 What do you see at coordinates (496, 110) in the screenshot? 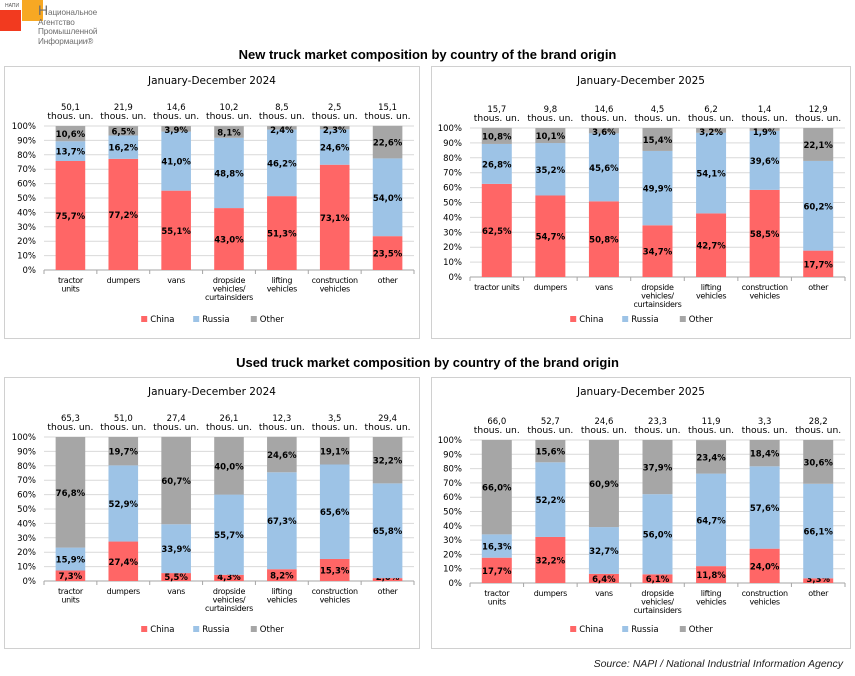
I see `total-value-label: 15,7` at bounding box center [496, 110].